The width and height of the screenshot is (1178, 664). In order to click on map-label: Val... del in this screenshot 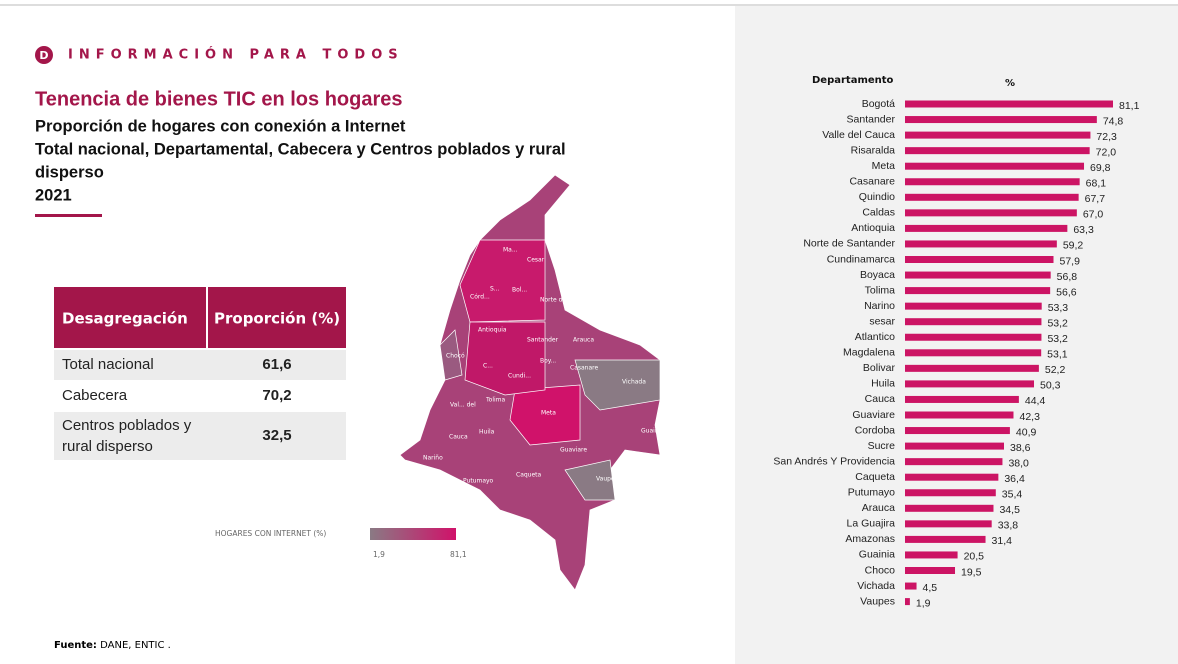, I will do `click(463, 405)`.